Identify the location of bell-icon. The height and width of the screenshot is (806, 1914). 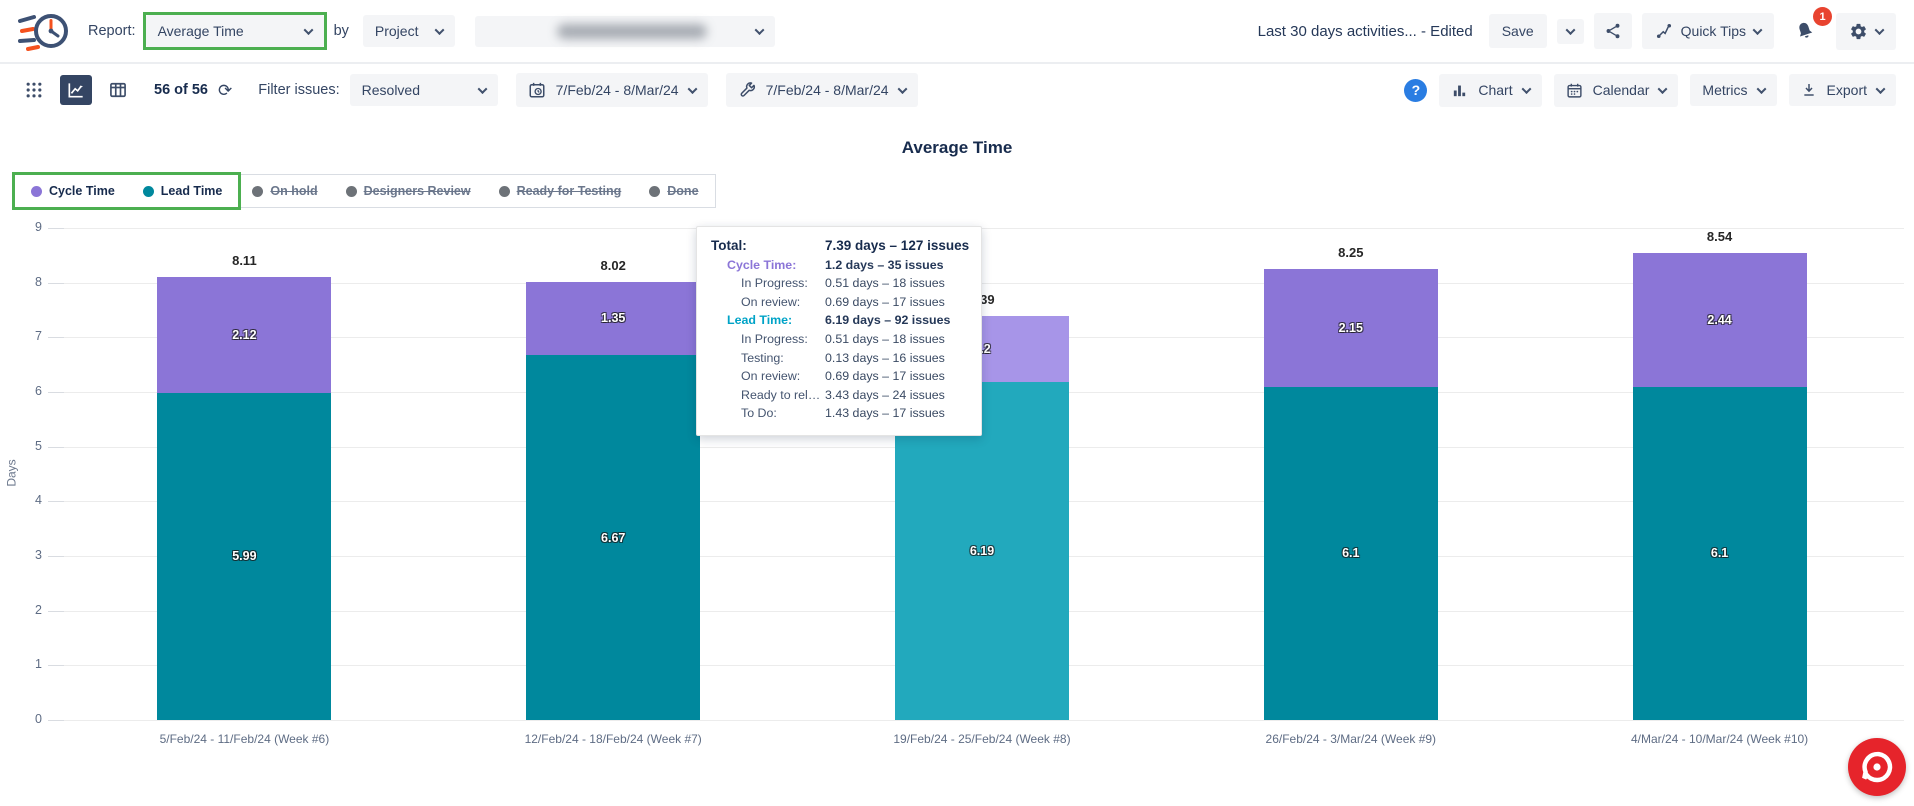
(1806, 30).